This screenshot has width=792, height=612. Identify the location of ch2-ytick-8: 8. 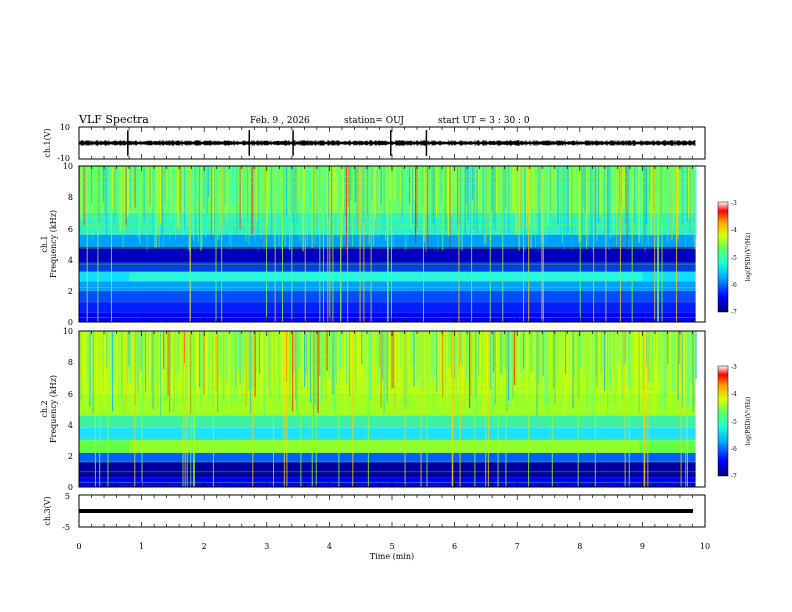
(70, 362).